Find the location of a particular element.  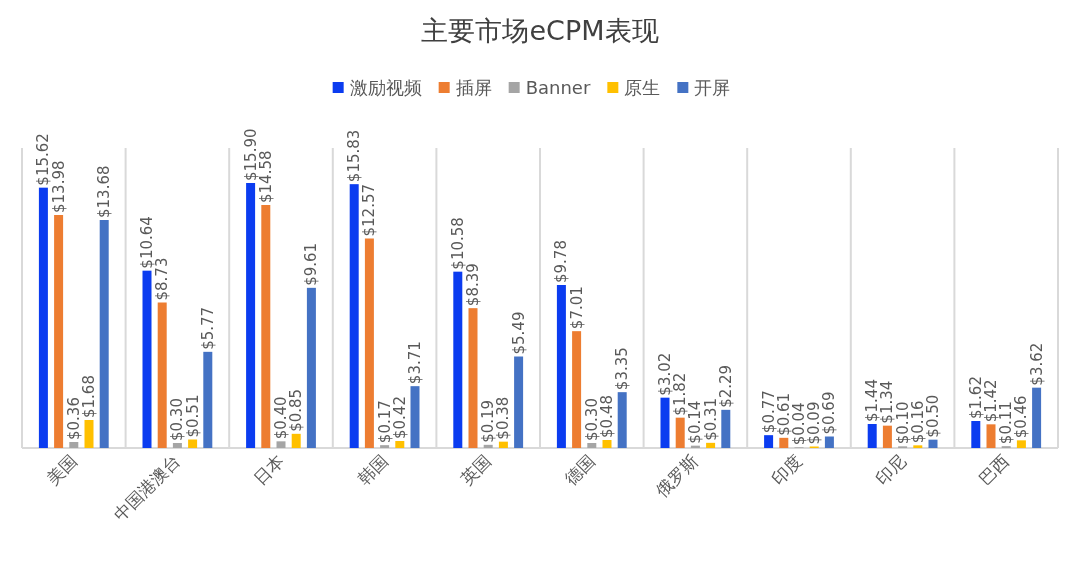

x-tick-label: 英国 is located at coordinates (476, 469).